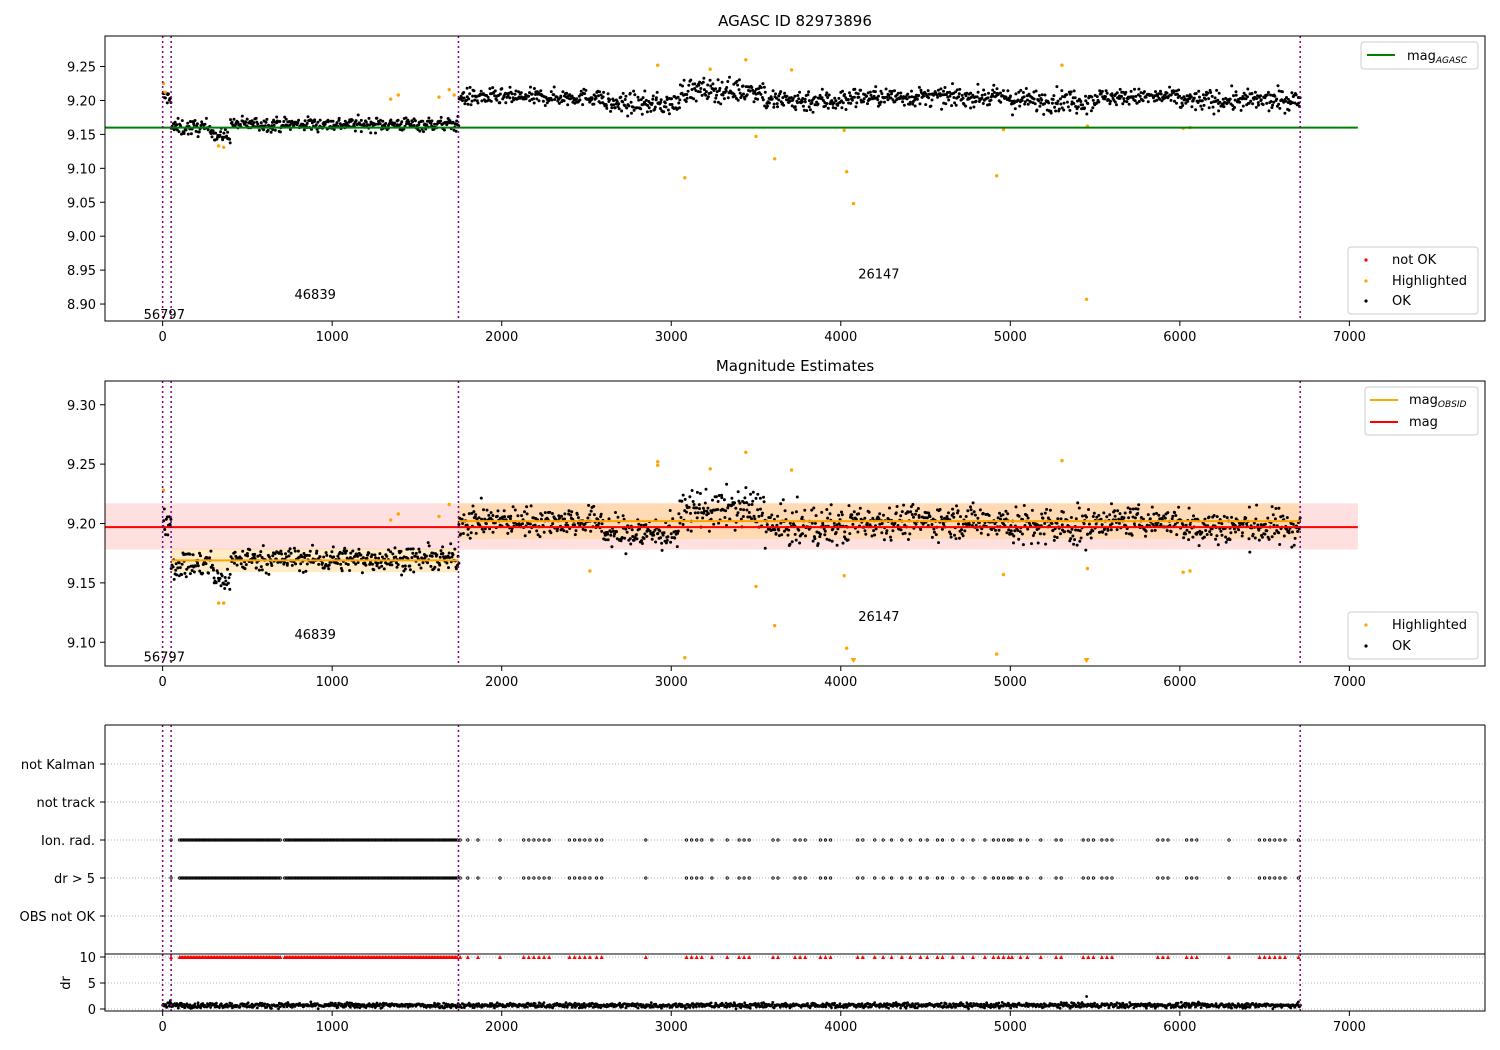 This screenshot has width=1500, height=1050. Describe the element at coordinates (1366, 260) in the screenshot. I see `legend-swatch-not-ok` at that location.